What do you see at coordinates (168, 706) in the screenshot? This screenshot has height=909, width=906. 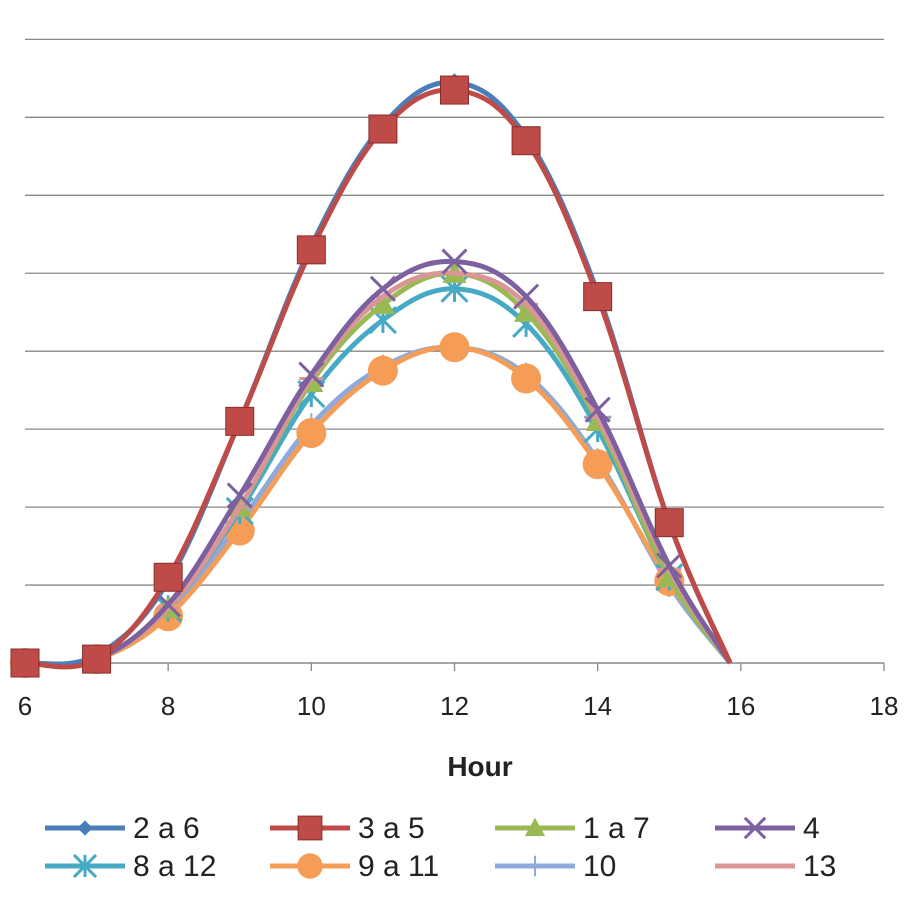 I see `x-tick-label: 8` at bounding box center [168, 706].